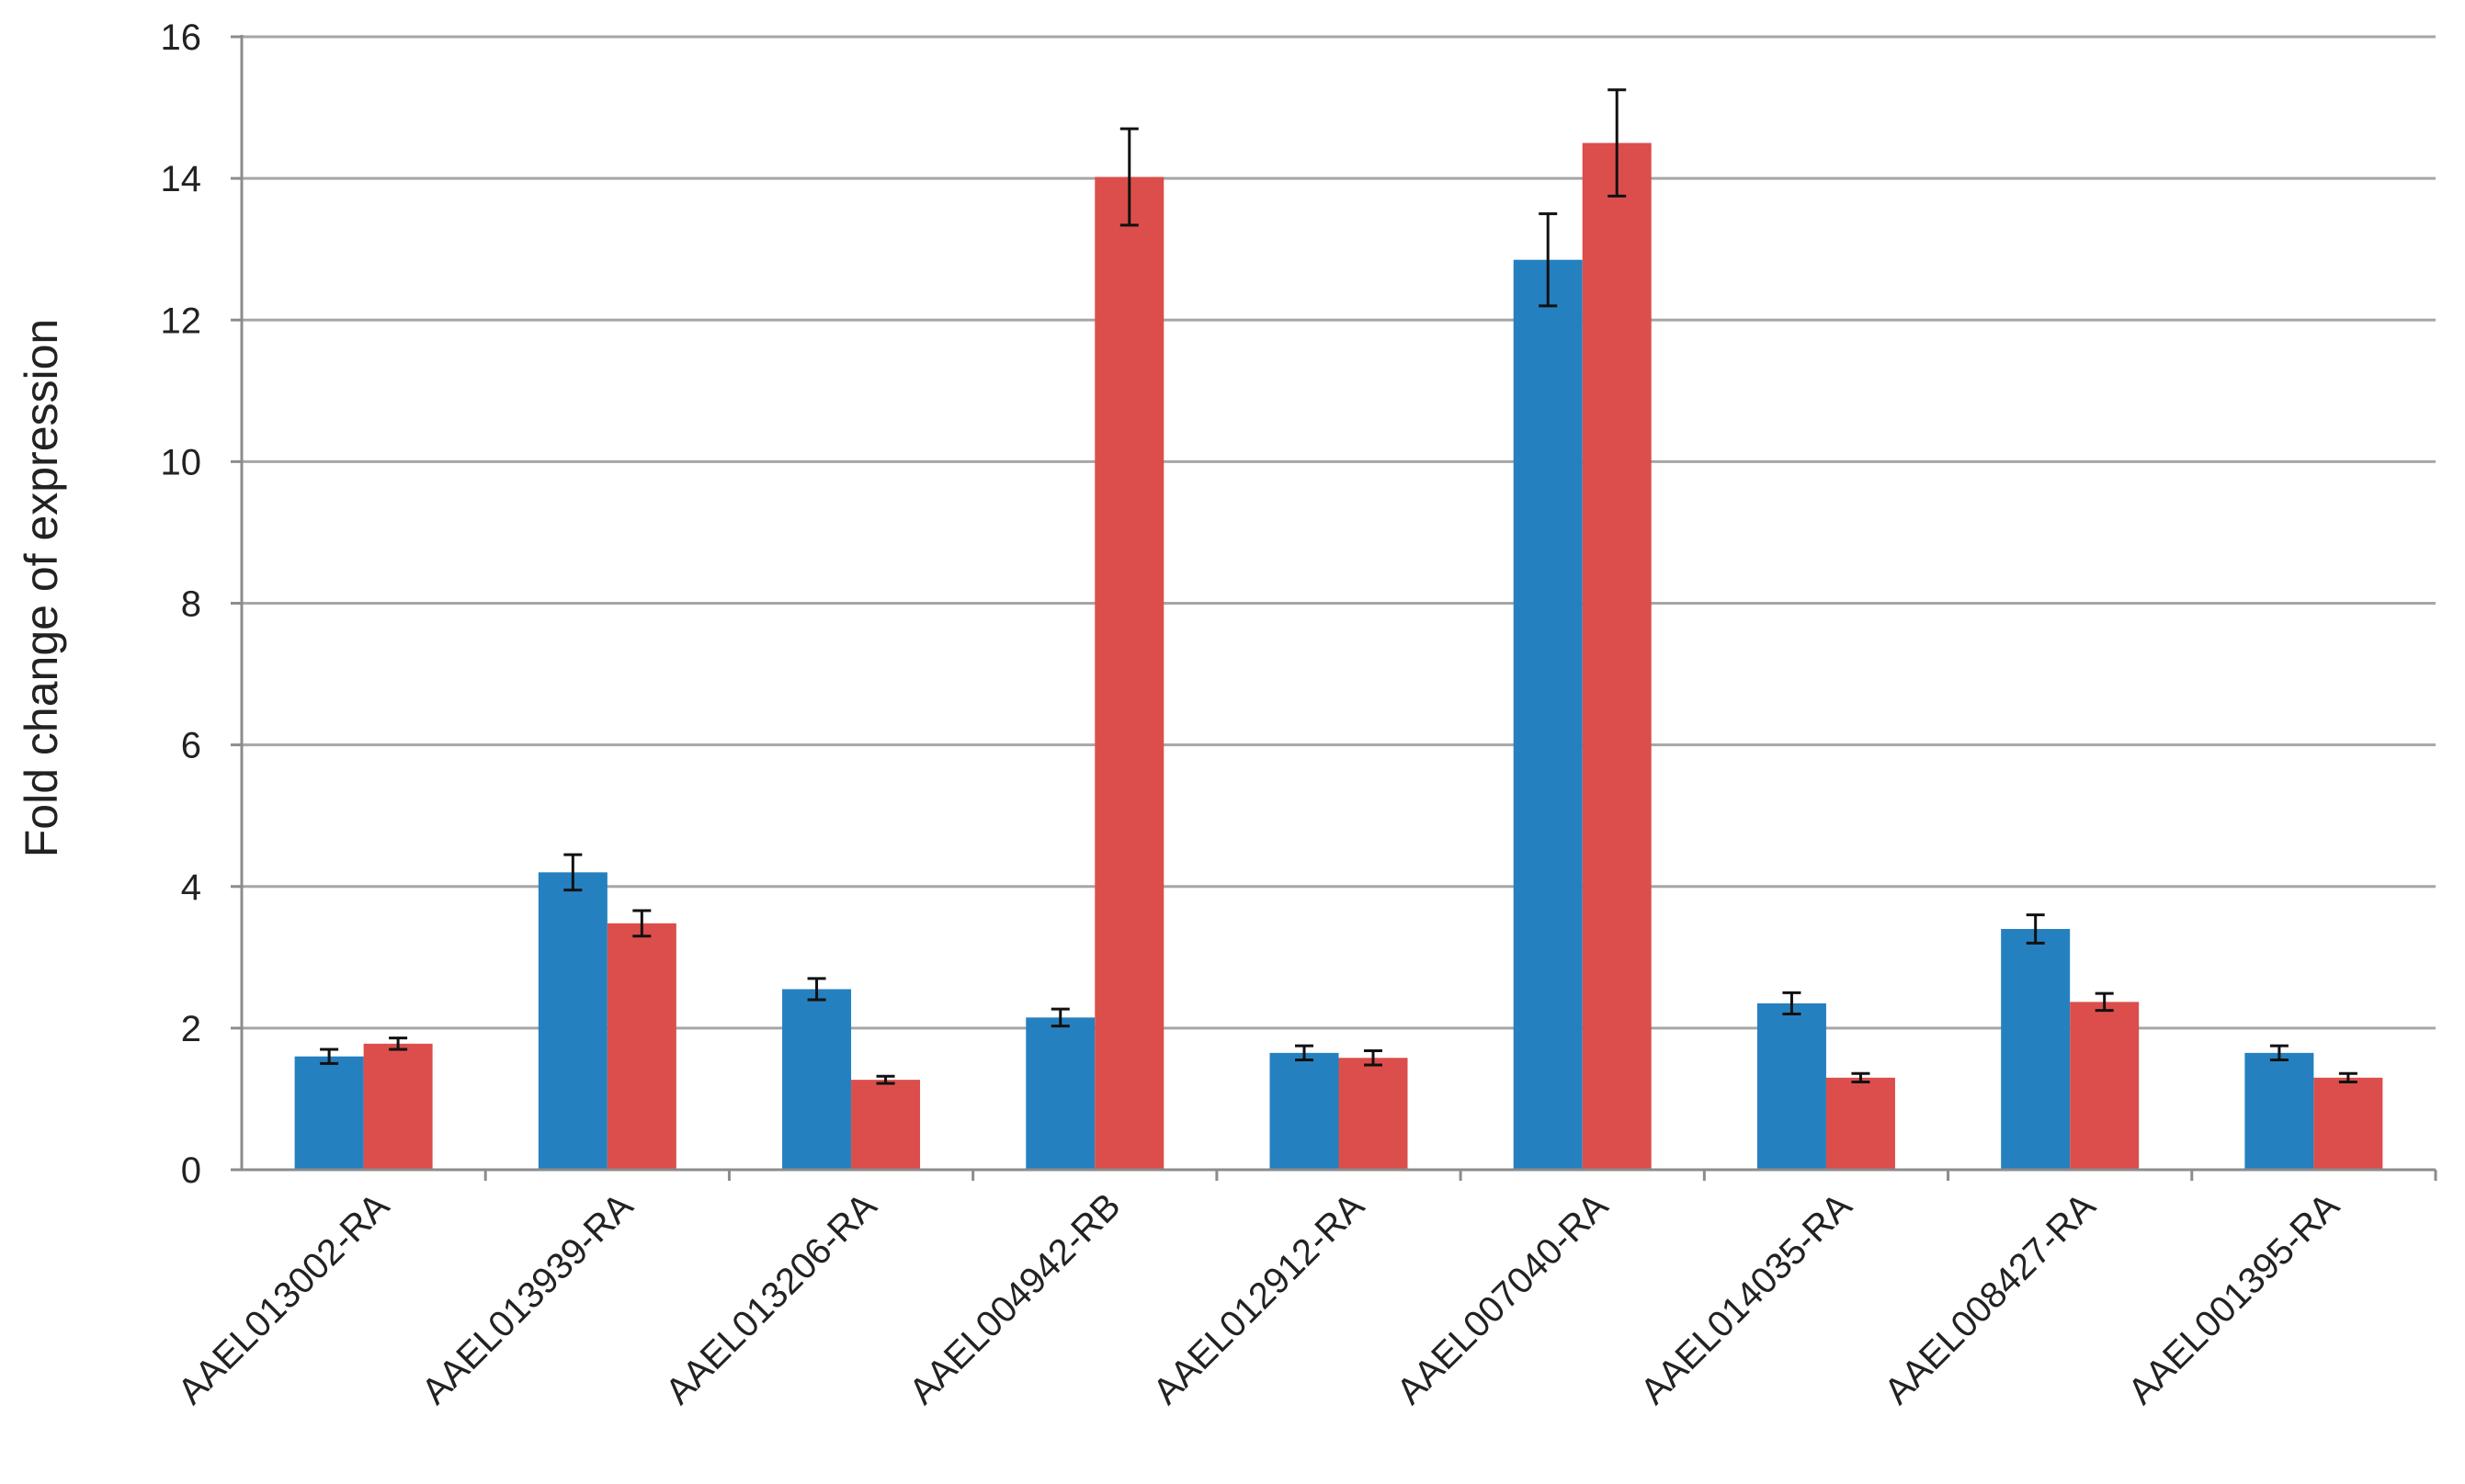 This screenshot has height=1484, width=2465. Describe the element at coordinates (1015, 1298) in the screenshot. I see `x-tick-label: AAEL004942-RB` at that location.